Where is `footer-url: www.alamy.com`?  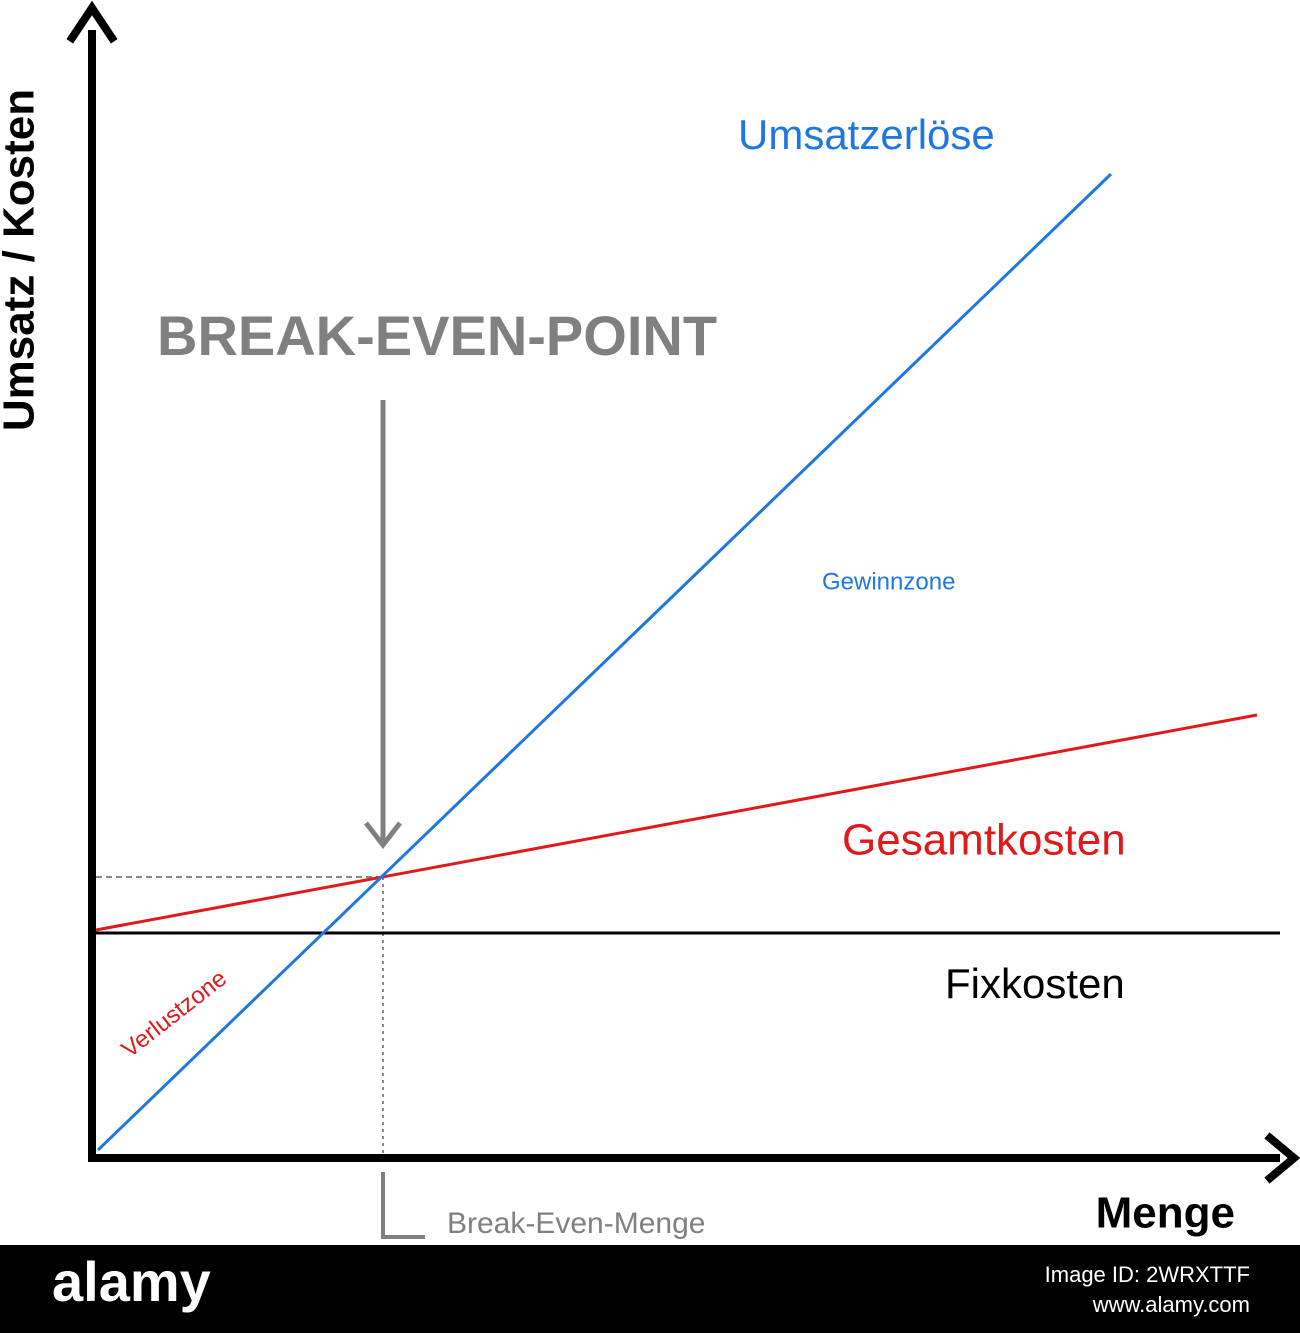 footer-url: www.alamy.com is located at coordinates (1171, 1304).